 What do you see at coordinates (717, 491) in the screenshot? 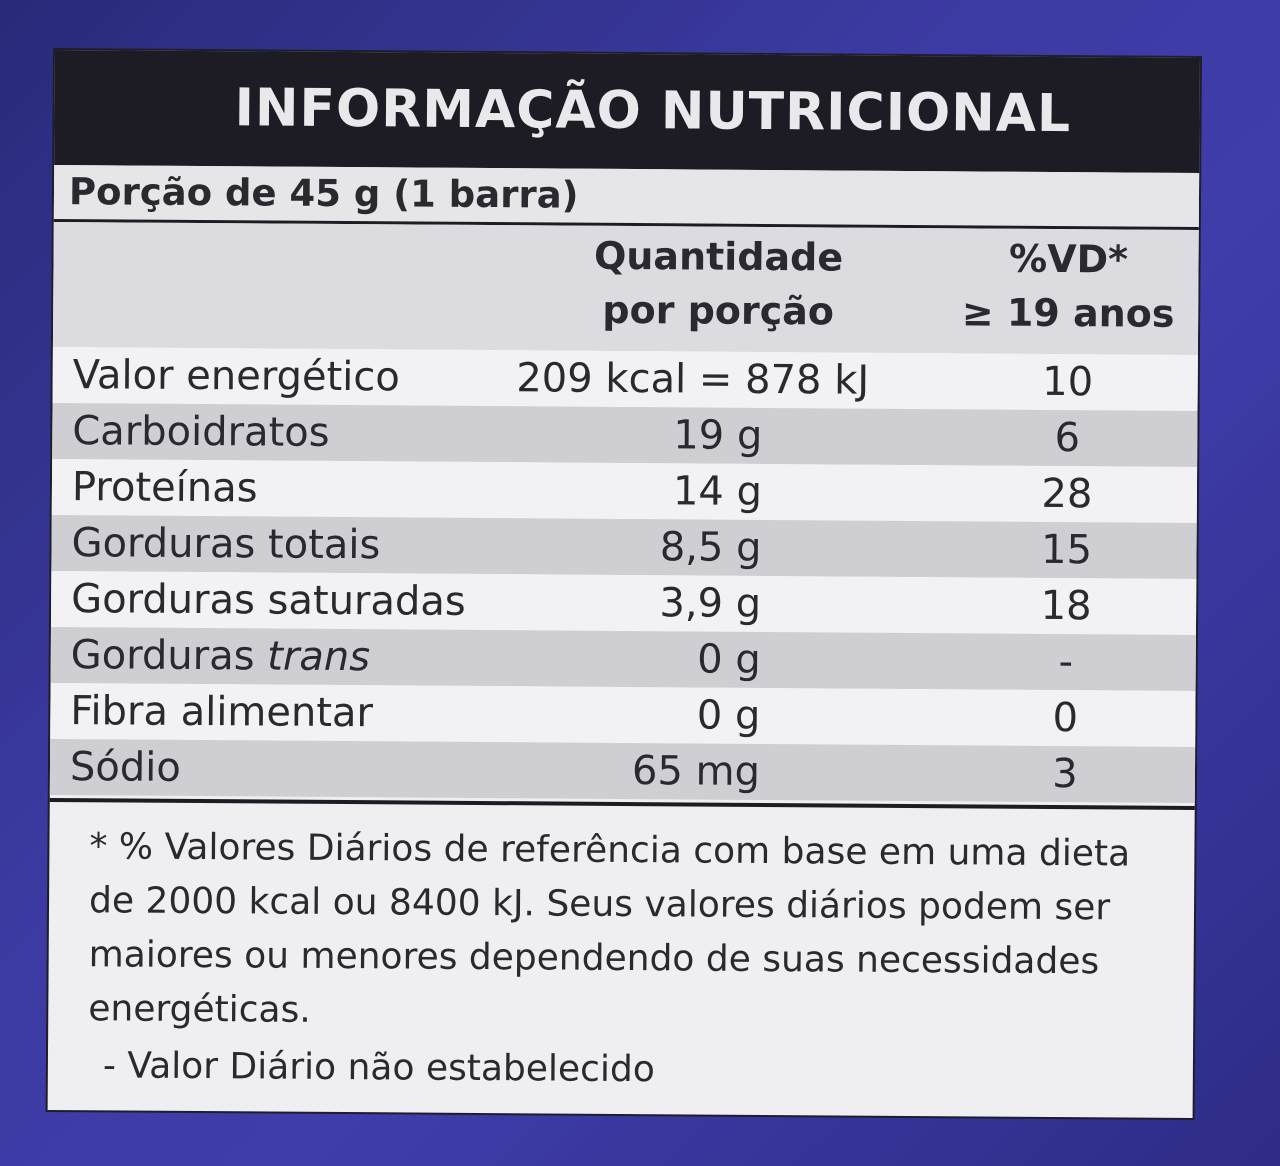
I see `nutrient-quantity: 14 g` at bounding box center [717, 491].